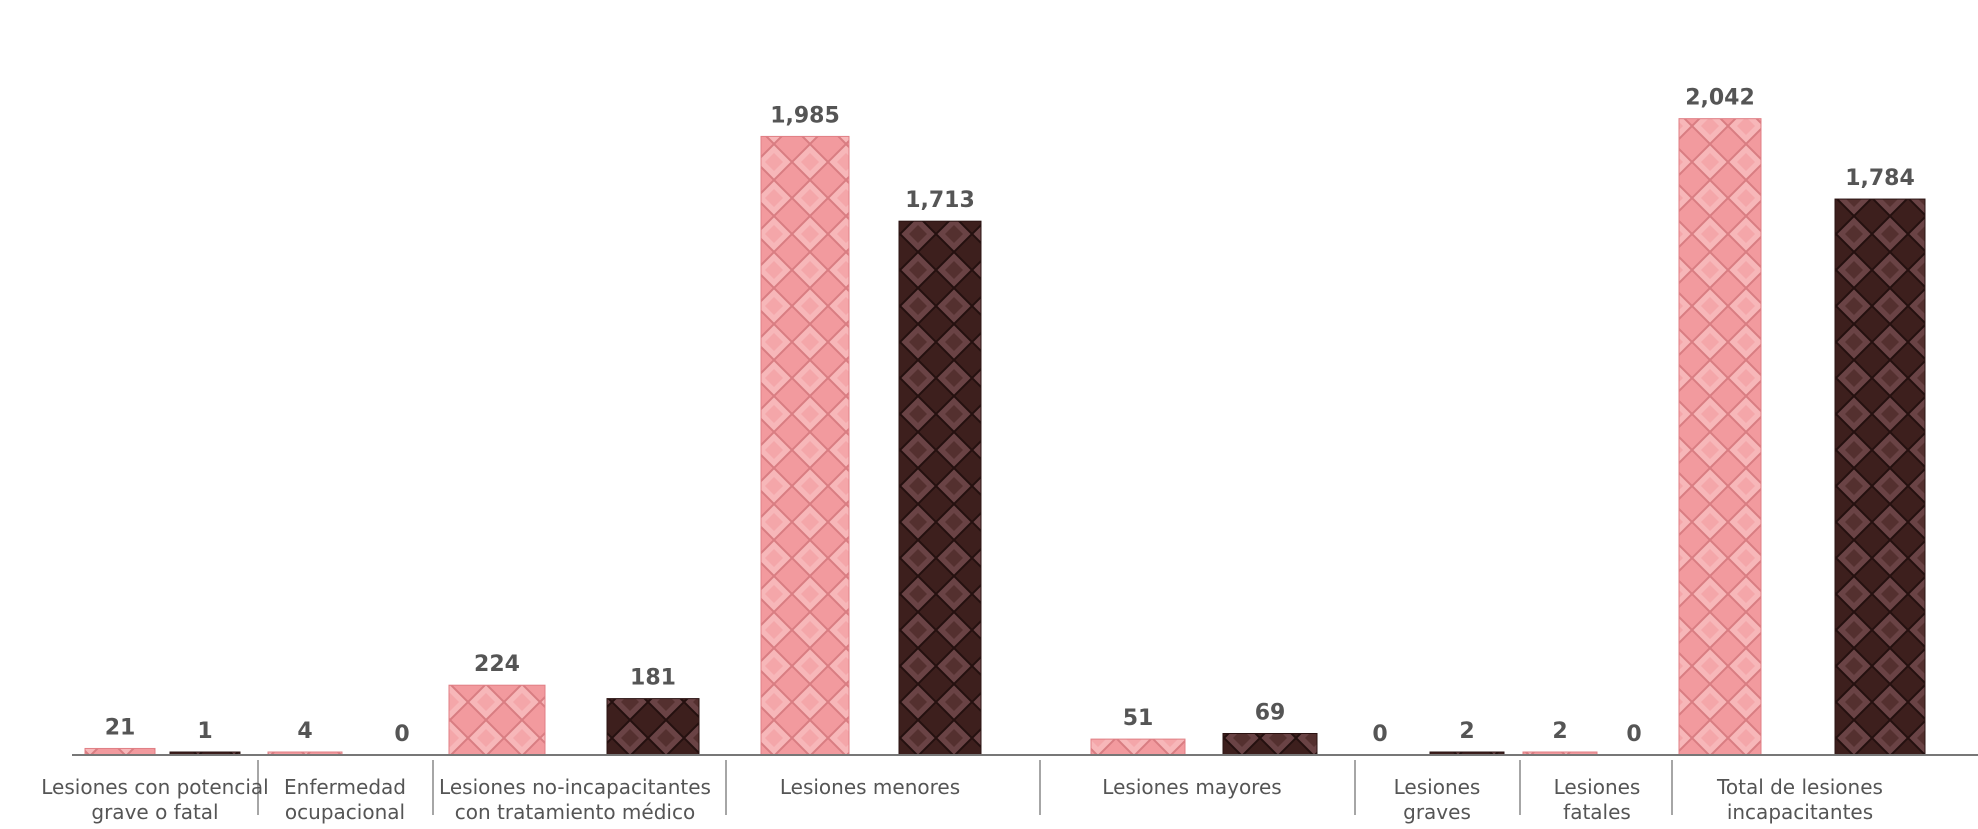 Image resolution: width=1978 pixels, height=829 pixels. What do you see at coordinates (304, 731) in the screenshot?
I see `data-label-pink-1: 4` at bounding box center [304, 731].